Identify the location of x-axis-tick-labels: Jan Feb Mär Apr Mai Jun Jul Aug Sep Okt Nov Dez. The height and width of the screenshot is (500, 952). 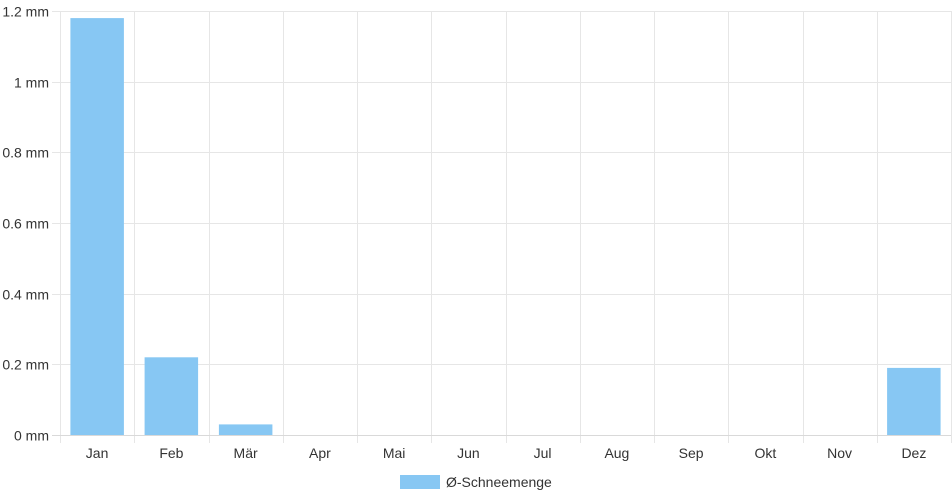
(506, 453).